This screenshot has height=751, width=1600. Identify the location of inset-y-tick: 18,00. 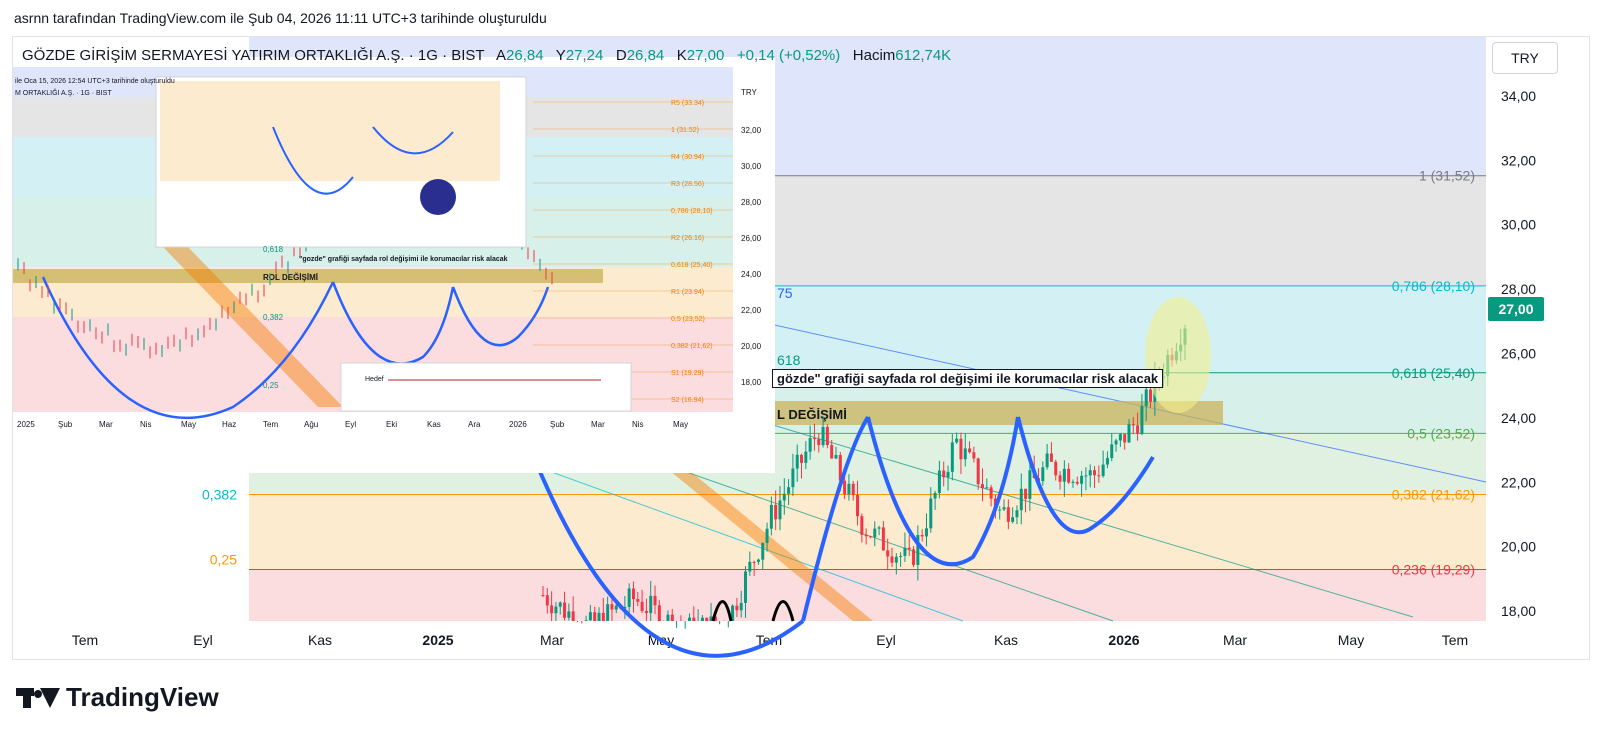
(751, 382).